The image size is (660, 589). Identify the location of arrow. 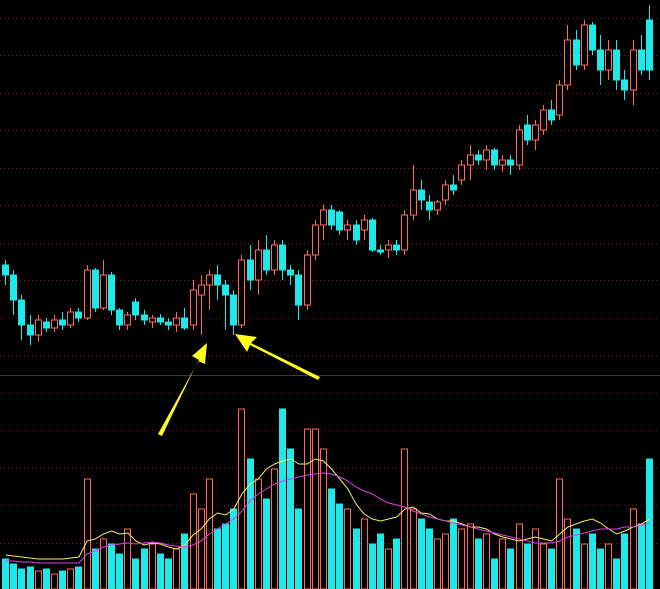
(239, 385).